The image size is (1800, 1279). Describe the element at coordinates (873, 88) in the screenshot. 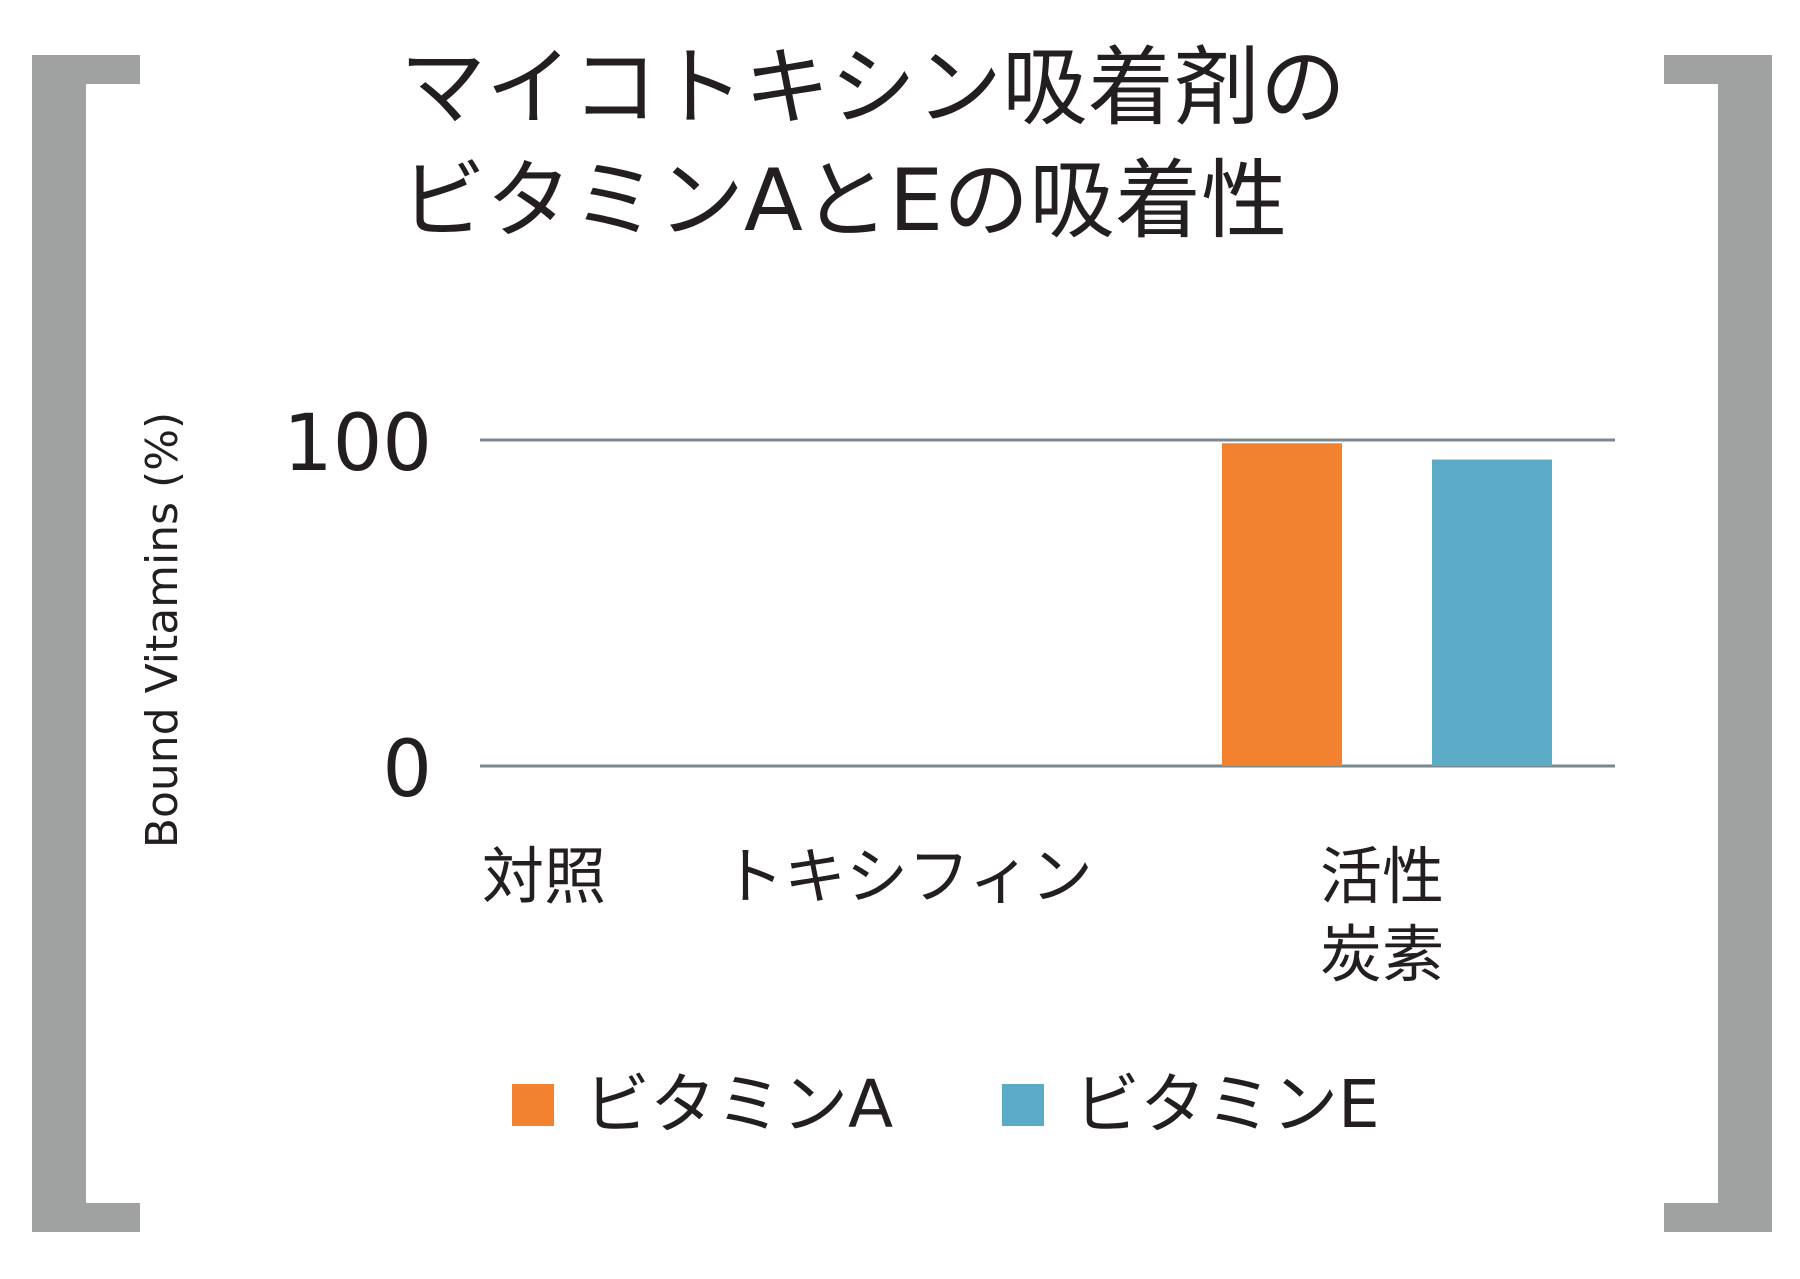

I see `chart-title-line-1: マイコトキシン吸着剤の` at that location.